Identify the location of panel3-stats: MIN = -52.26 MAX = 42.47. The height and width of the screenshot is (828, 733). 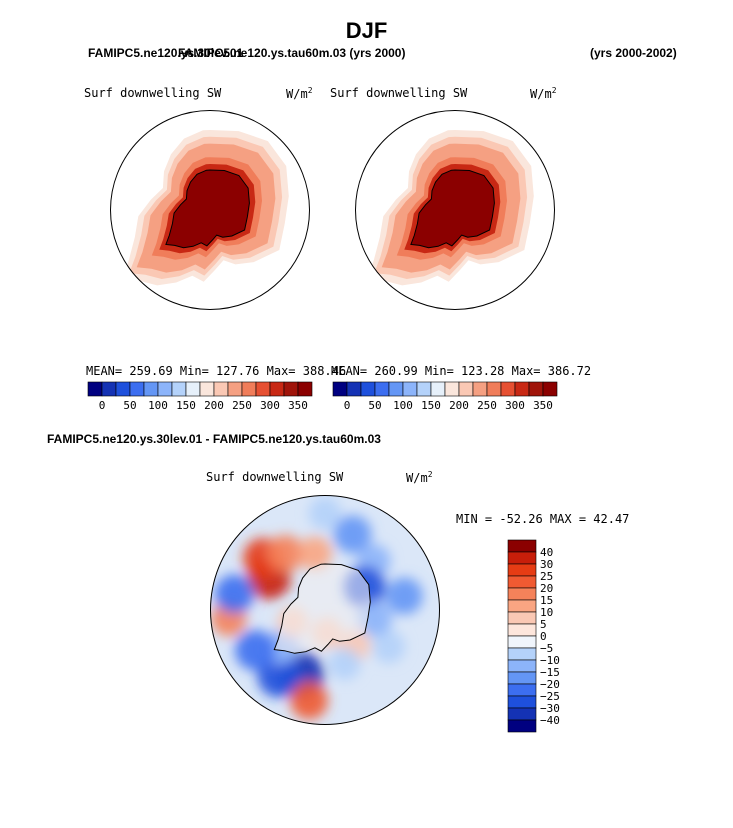
(543, 519).